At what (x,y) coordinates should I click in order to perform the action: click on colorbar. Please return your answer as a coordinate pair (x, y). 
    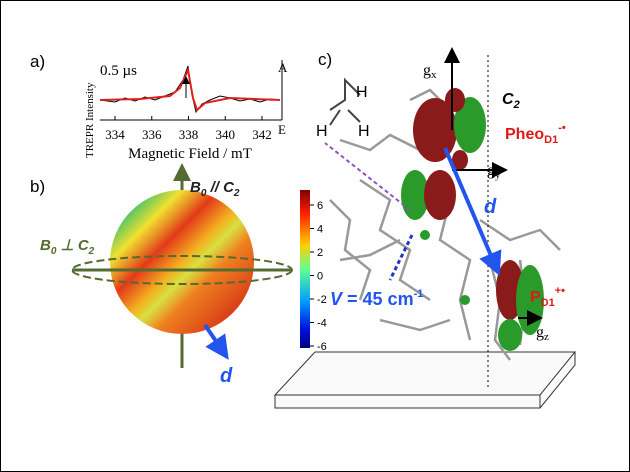
    Looking at the image, I should click on (305, 269).